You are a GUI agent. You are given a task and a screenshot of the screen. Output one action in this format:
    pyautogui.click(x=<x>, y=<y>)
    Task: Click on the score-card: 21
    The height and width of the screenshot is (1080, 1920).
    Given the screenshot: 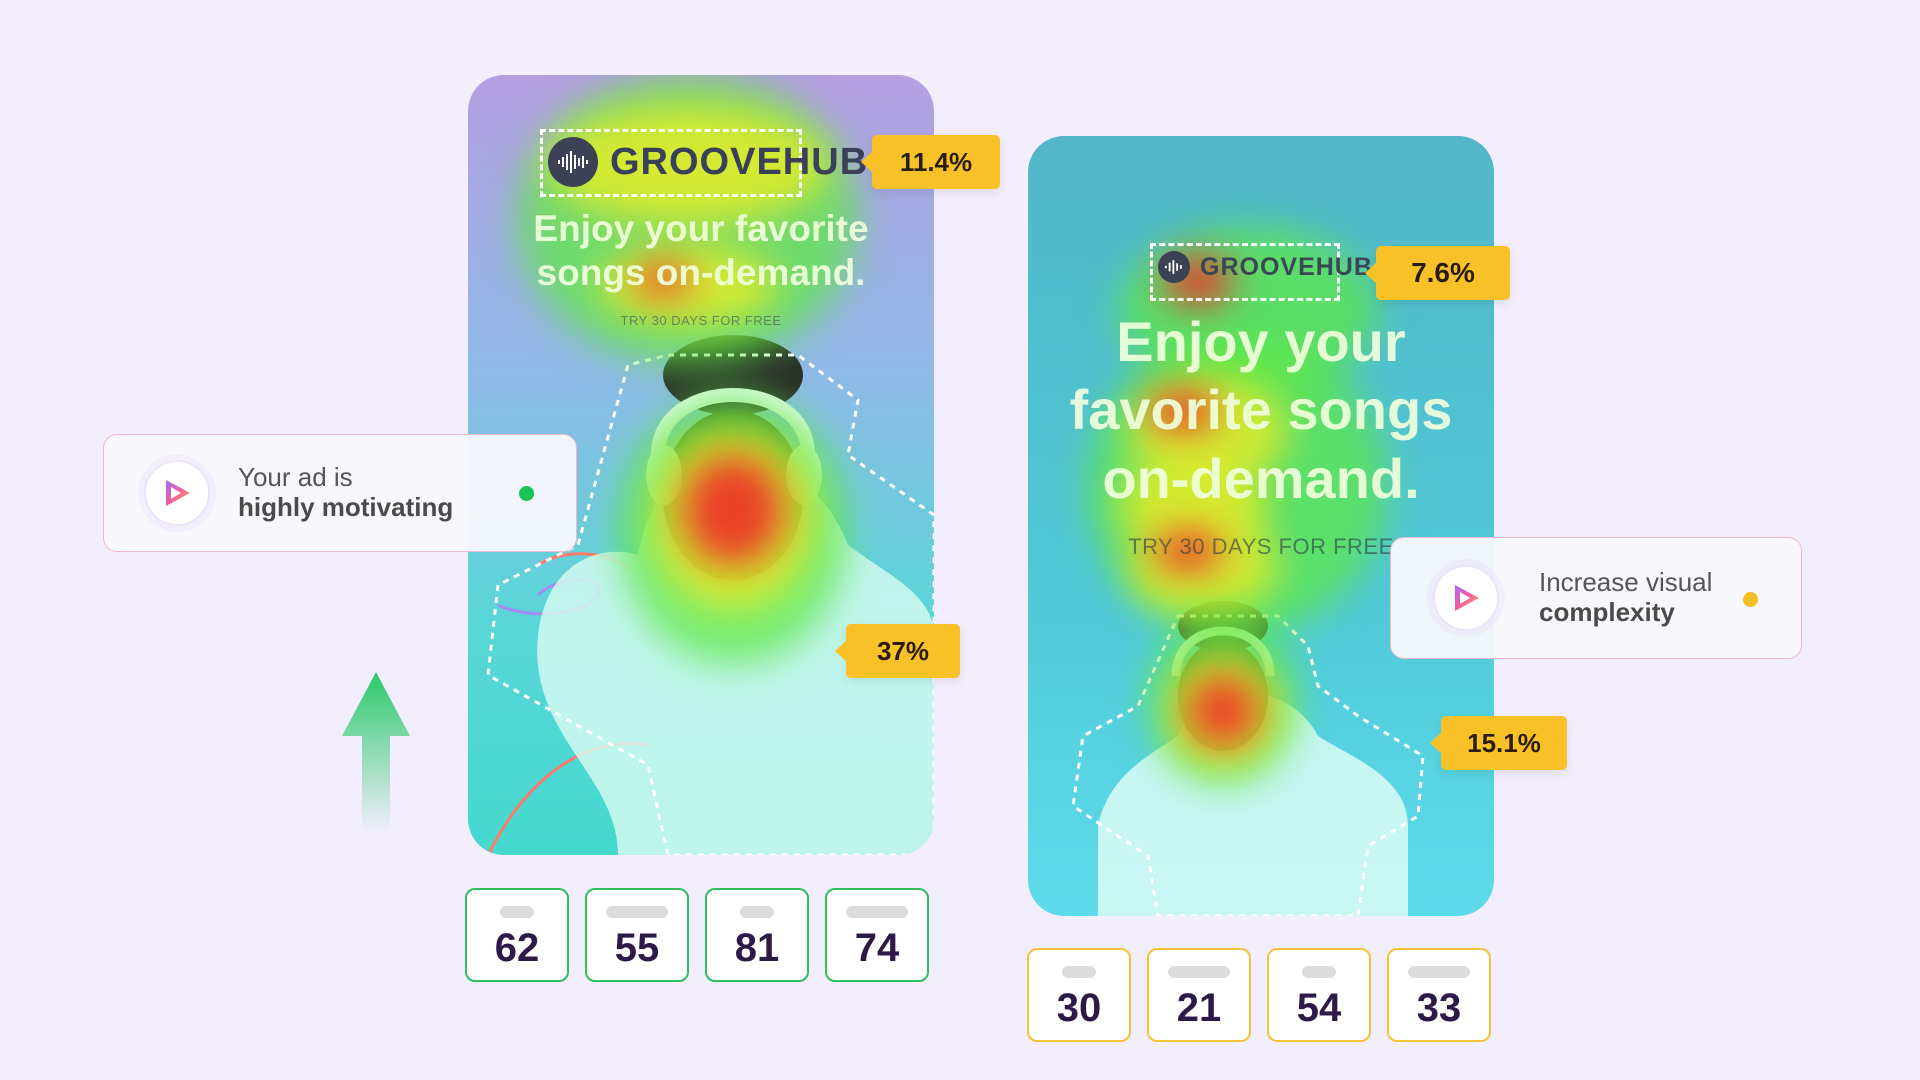 What is the action you would take?
    pyautogui.click(x=1199, y=995)
    